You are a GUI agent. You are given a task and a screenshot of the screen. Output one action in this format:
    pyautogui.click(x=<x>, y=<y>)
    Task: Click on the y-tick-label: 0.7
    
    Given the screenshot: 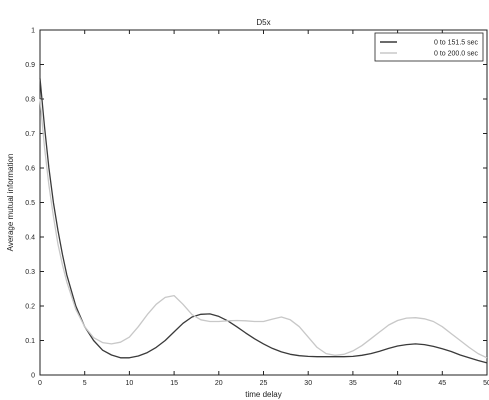 What is the action you would take?
    pyautogui.click(x=30, y=134)
    